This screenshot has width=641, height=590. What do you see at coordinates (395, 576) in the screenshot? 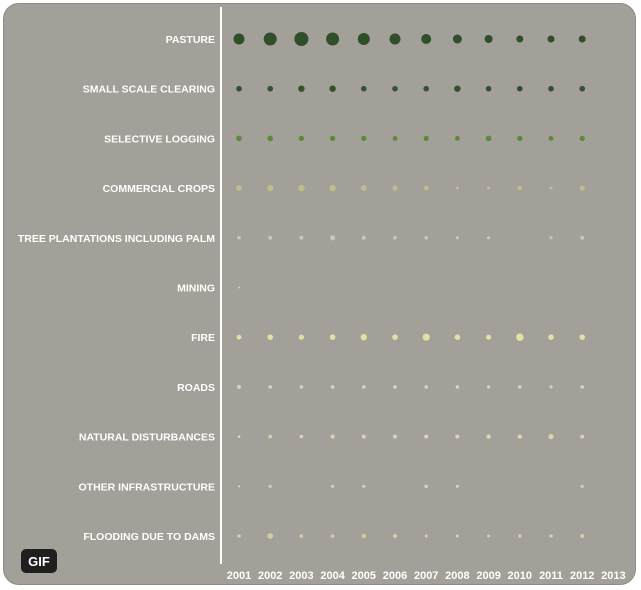
I see `year-tick-label: 2006` at bounding box center [395, 576].